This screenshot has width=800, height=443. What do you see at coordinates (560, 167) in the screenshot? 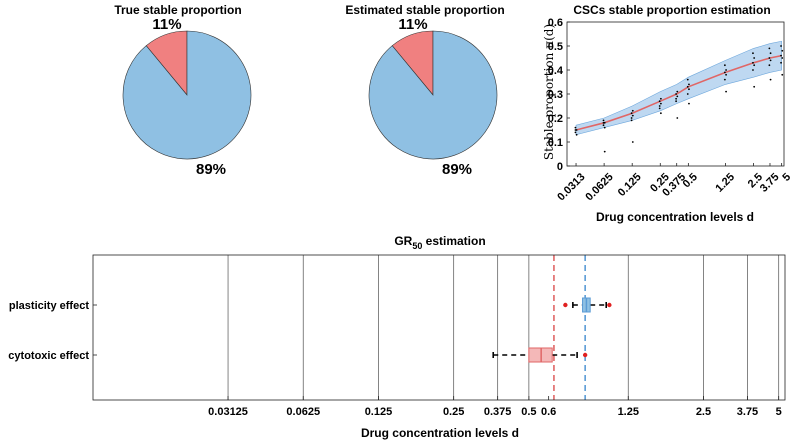
I see `y-tick-label: 0` at bounding box center [560, 167].